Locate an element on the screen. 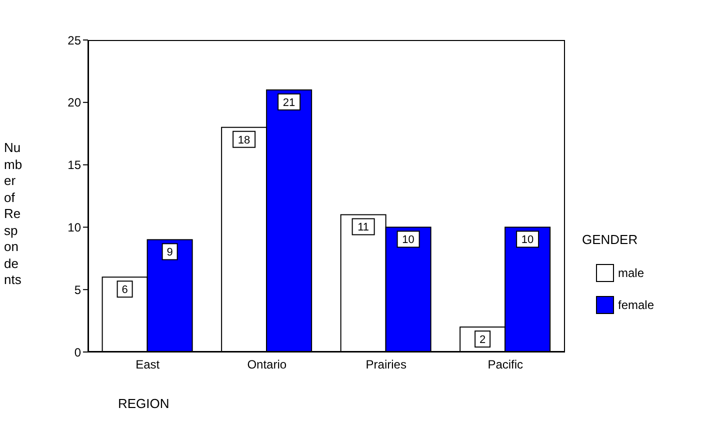 The width and height of the screenshot is (712, 436). data-label: 9 is located at coordinates (169, 252).